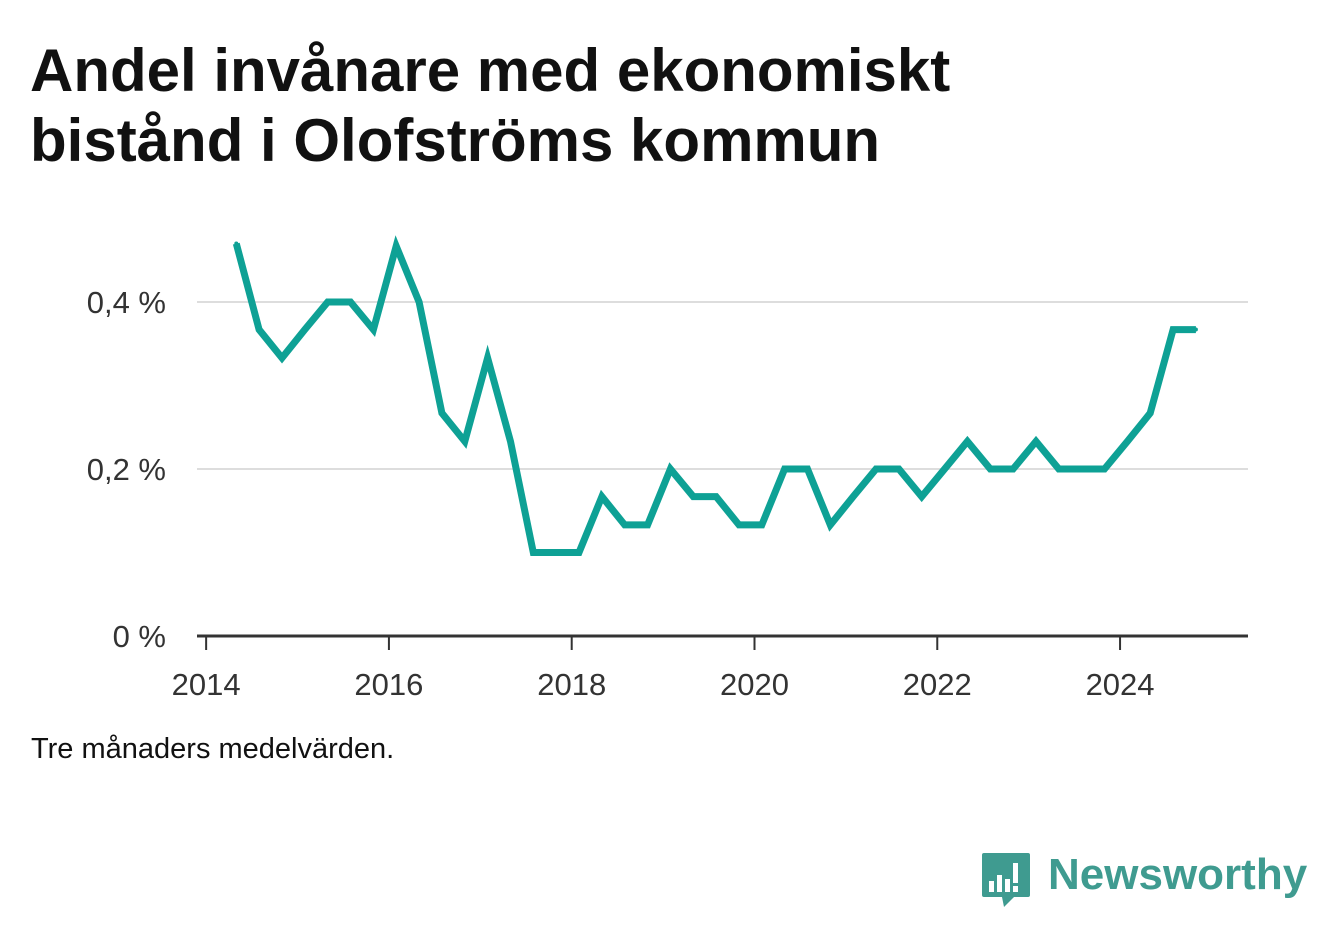  Describe the element at coordinates (388, 684) in the screenshot. I see `x-tick-label: 2016` at that location.